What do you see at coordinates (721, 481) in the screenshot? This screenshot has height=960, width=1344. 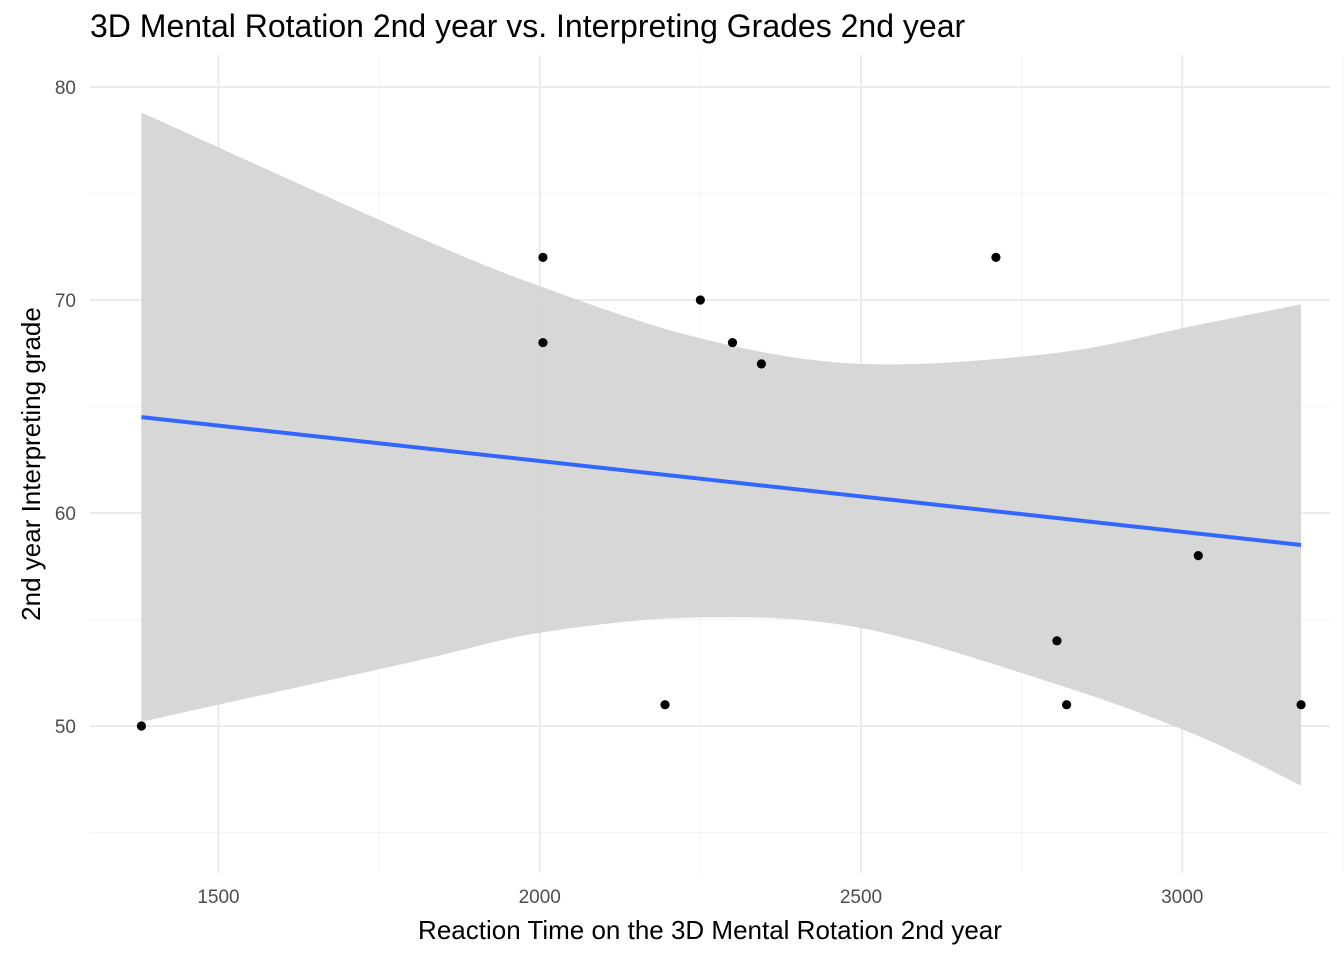 I see `regression-line` at bounding box center [721, 481].